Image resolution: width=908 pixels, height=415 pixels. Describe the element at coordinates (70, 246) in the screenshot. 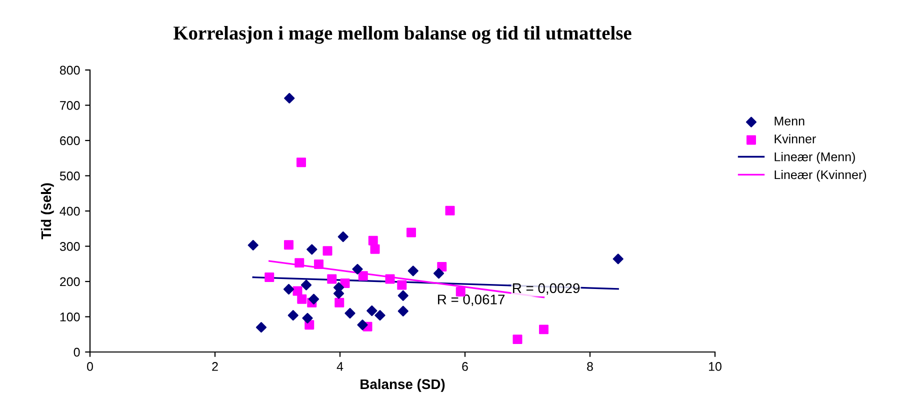

I see `y-tick-label: 300` at that location.